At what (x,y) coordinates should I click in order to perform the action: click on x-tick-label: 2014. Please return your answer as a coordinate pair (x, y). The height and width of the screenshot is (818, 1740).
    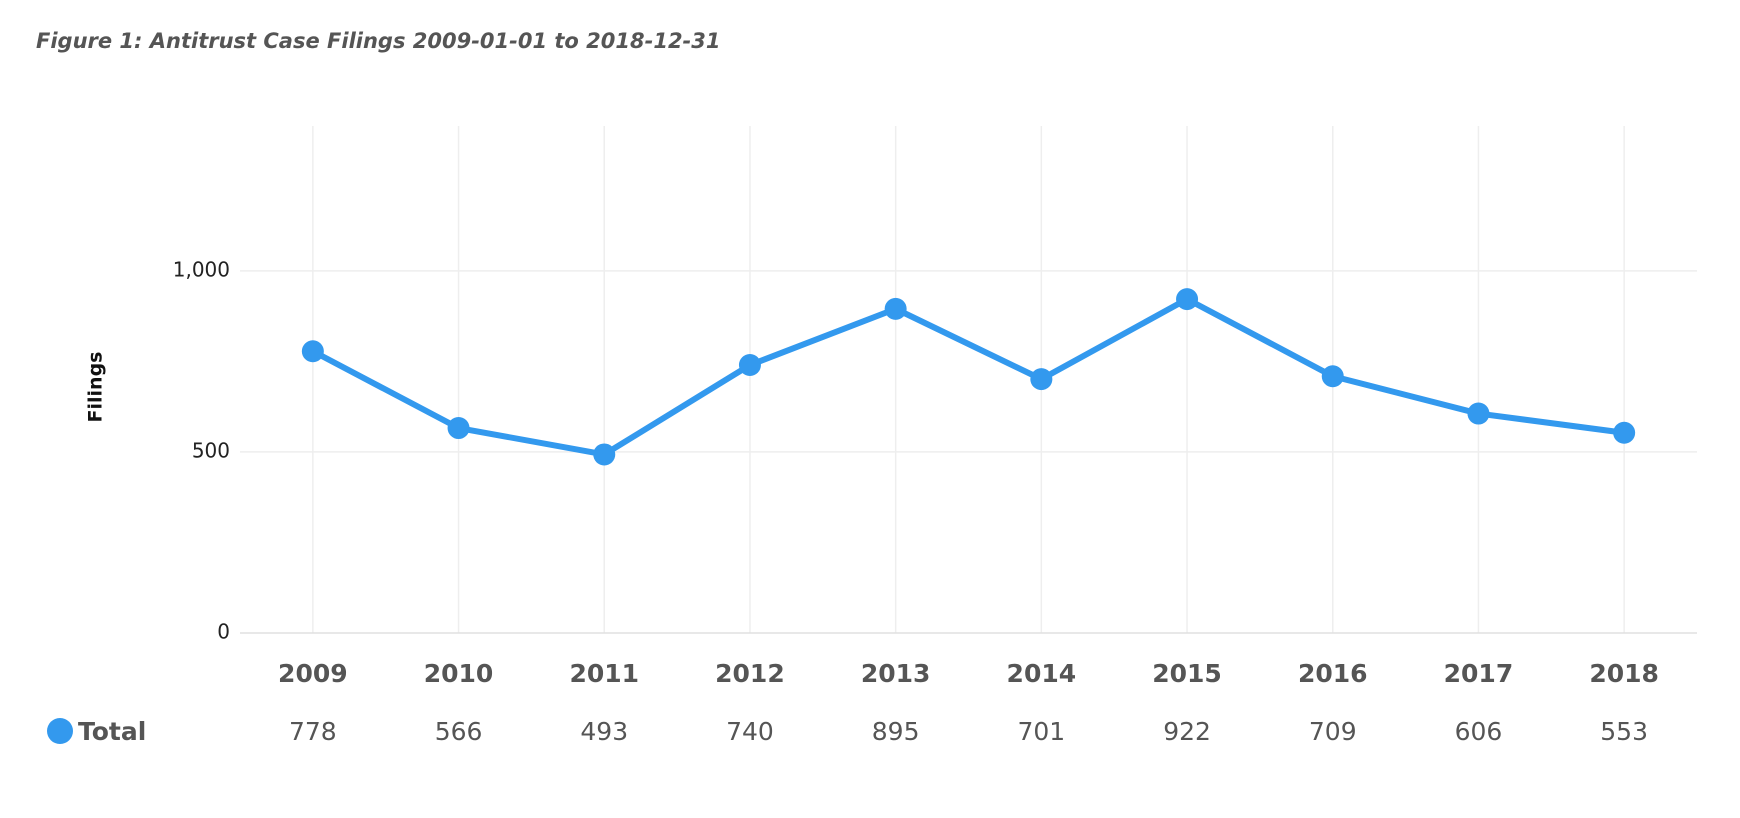
    Looking at the image, I should click on (1042, 673).